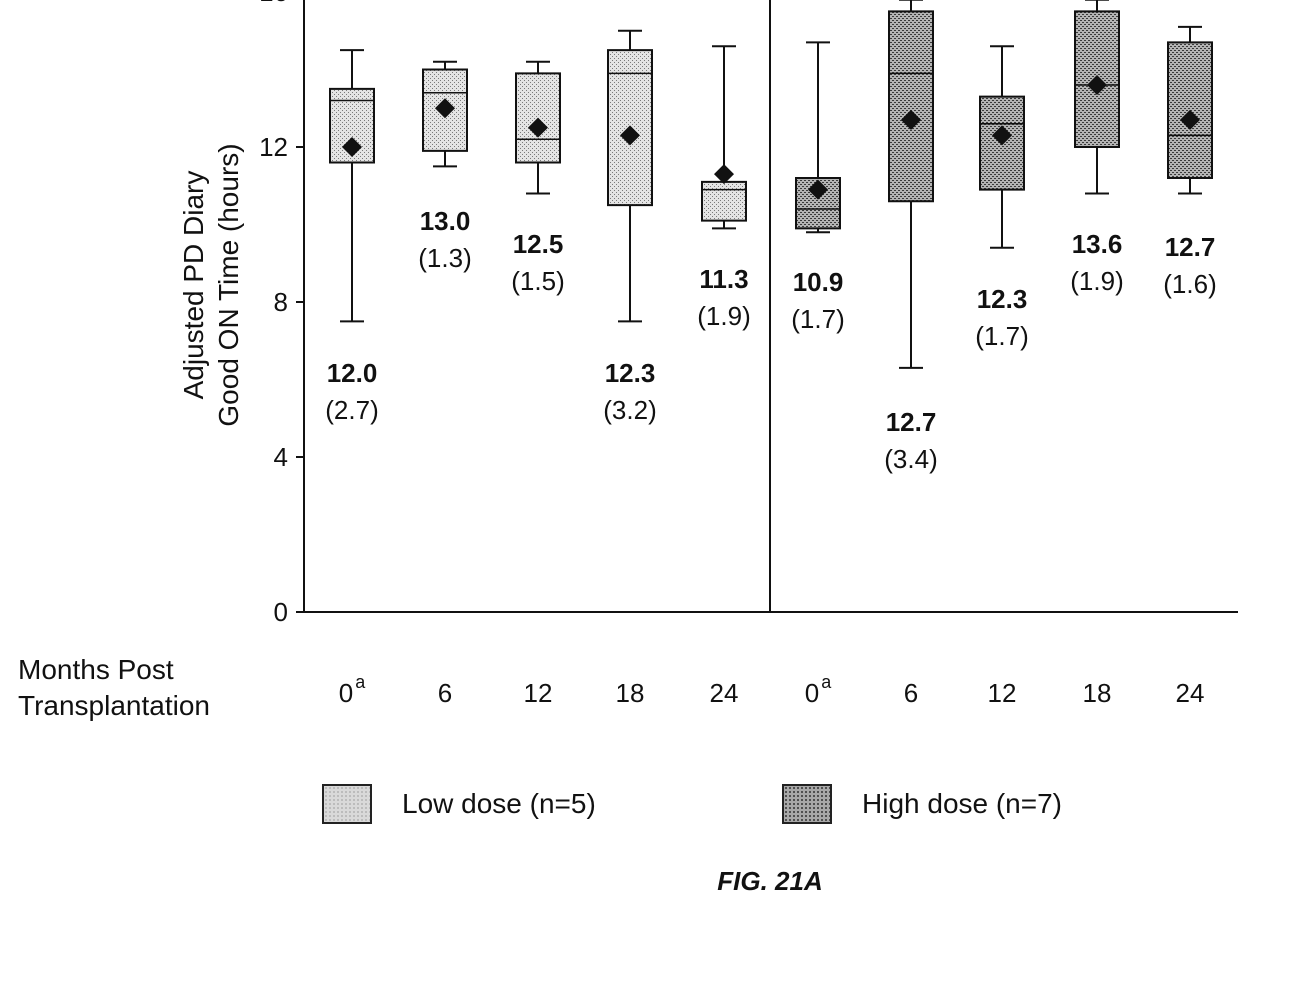 The width and height of the screenshot is (1314, 984). Describe the element at coordinates (273, 147) in the screenshot. I see `y-tick-label: 12` at that location.